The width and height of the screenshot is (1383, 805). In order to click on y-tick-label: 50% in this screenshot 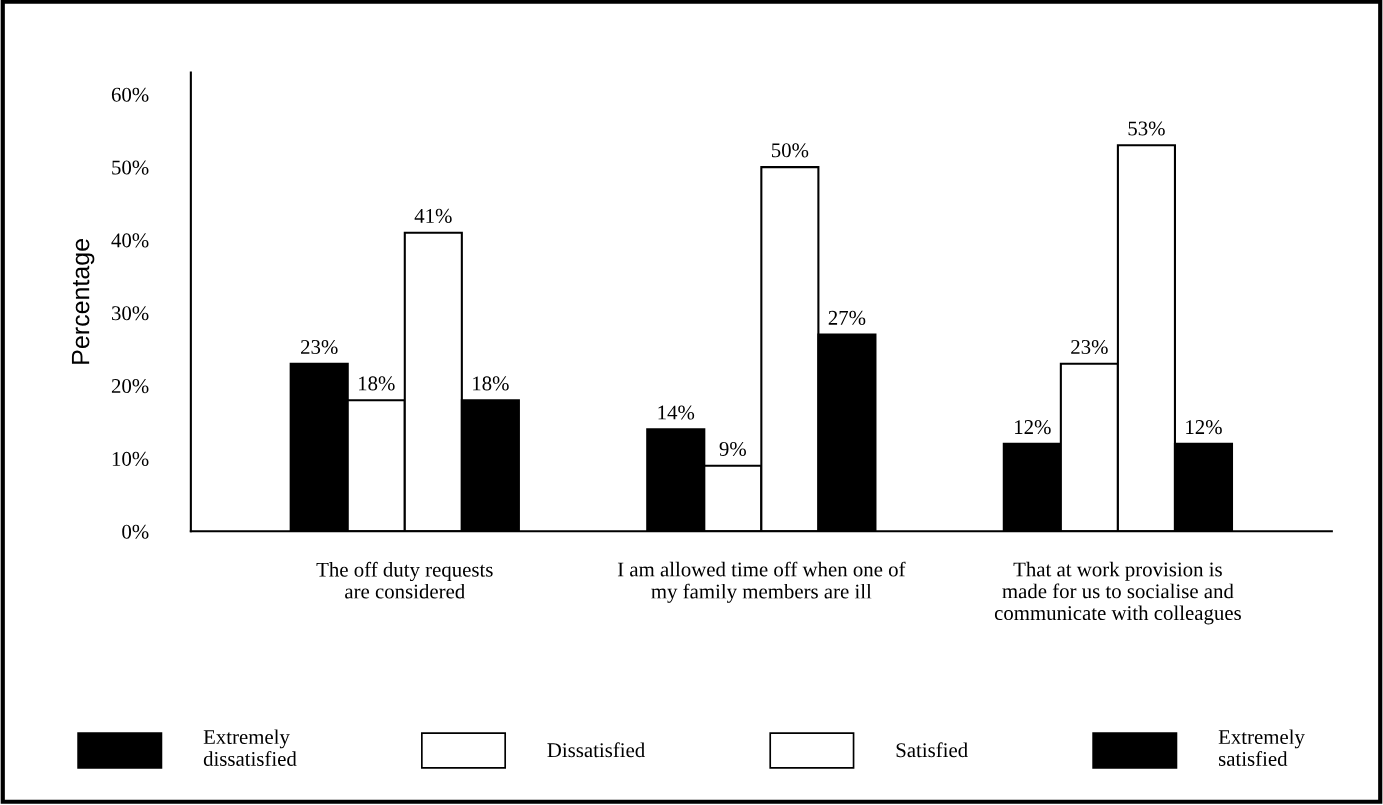, I will do `click(130, 167)`.